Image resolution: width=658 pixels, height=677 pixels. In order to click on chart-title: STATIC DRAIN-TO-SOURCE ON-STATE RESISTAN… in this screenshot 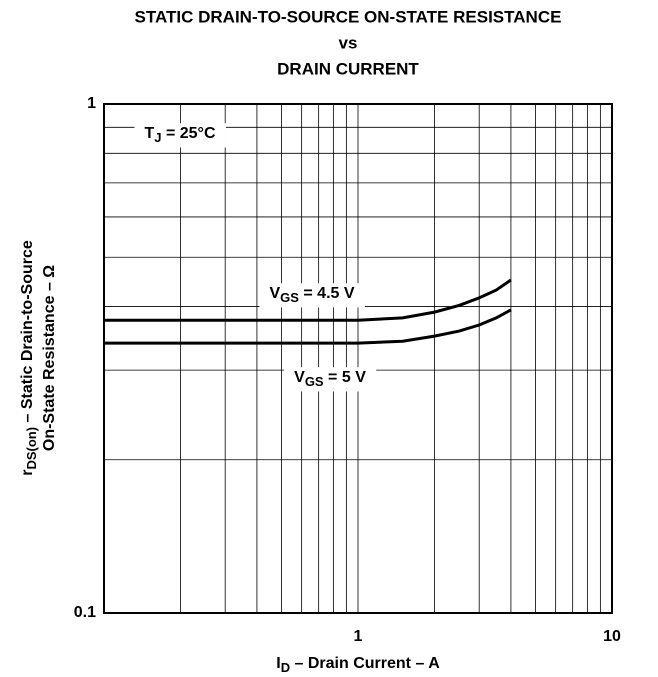, I will do `click(348, 16)`.